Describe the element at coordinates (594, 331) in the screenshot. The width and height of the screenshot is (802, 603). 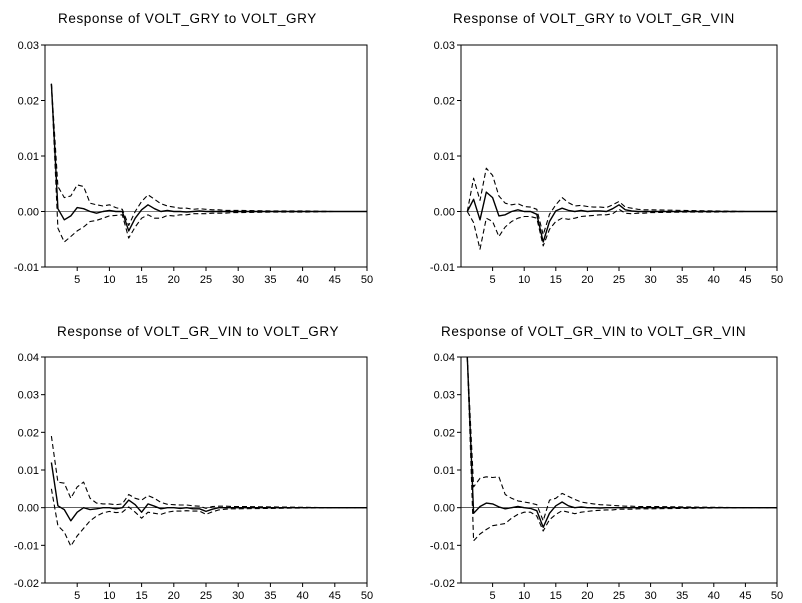
I see `chart-title: Response of VOLT_GR_VIN to VOLT_GR_VIN` at that location.